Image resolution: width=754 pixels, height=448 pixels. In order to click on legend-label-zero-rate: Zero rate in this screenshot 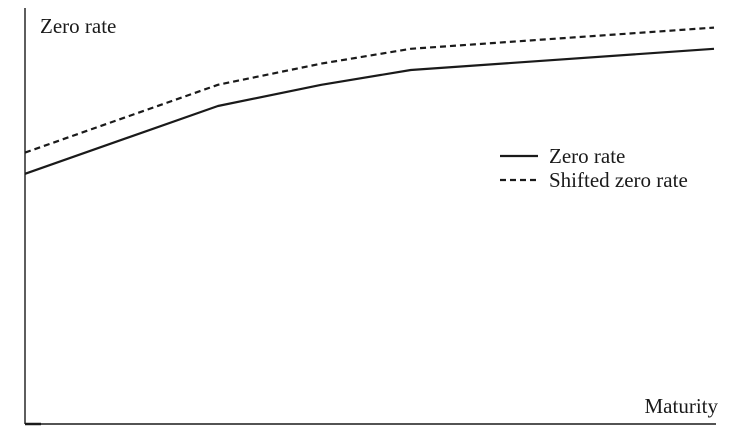, I will do `click(587, 156)`.